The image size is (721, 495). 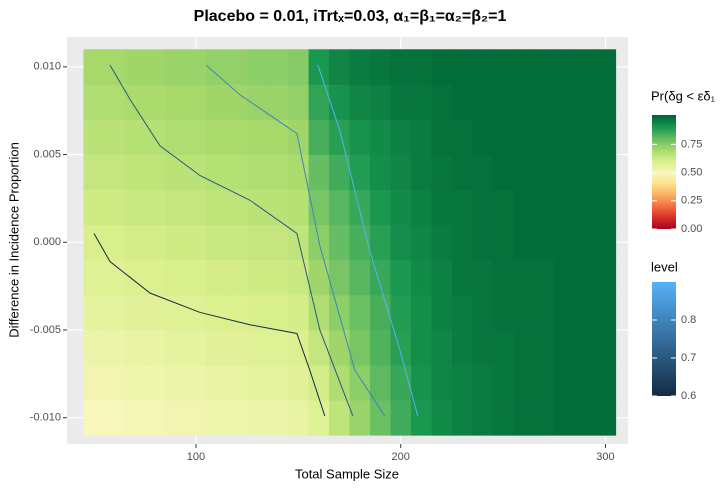 What do you see at coordinates (691, 144) in the screenshot?
I see `legend-tick-label: 0.75` at bounding box center [691, 144].